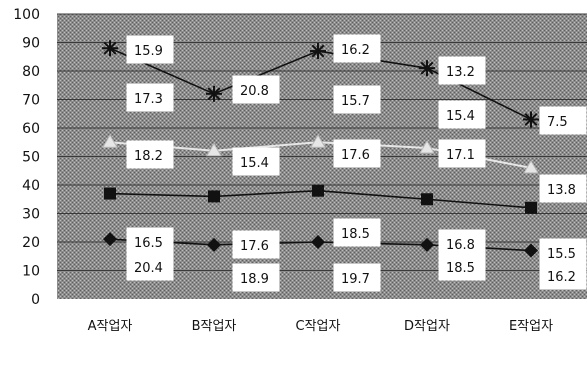  I want to click on y-tick-label: 70, so click(31, 101).